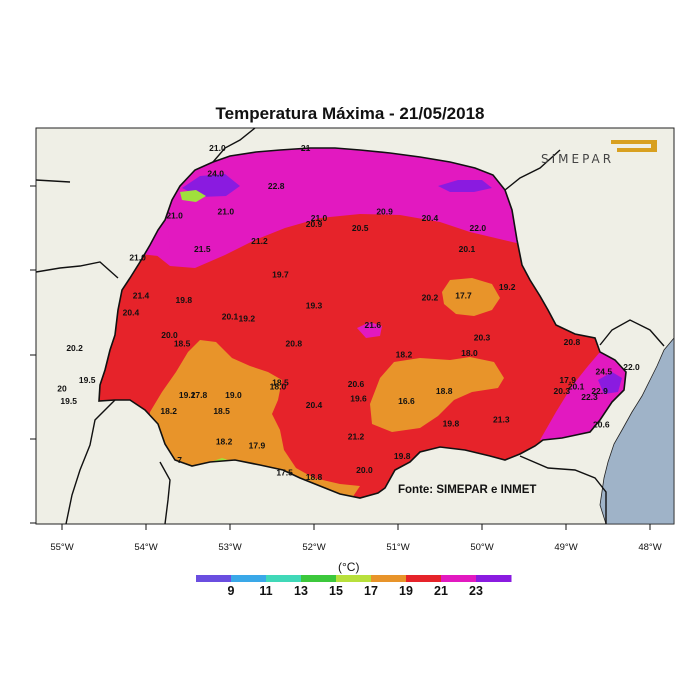 This screenshot has width=700, height=700. What do you see at coordinates (141, 296) in the screenshot?
I see `station-value: 21.4` at bounding box center [141, 296].